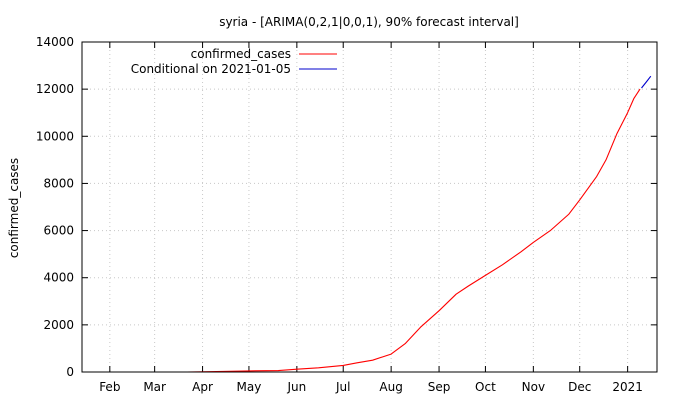 The height and width of the screenshot is (400, 680). I want to click on y-tick-label: 2000, so click(58, 325).